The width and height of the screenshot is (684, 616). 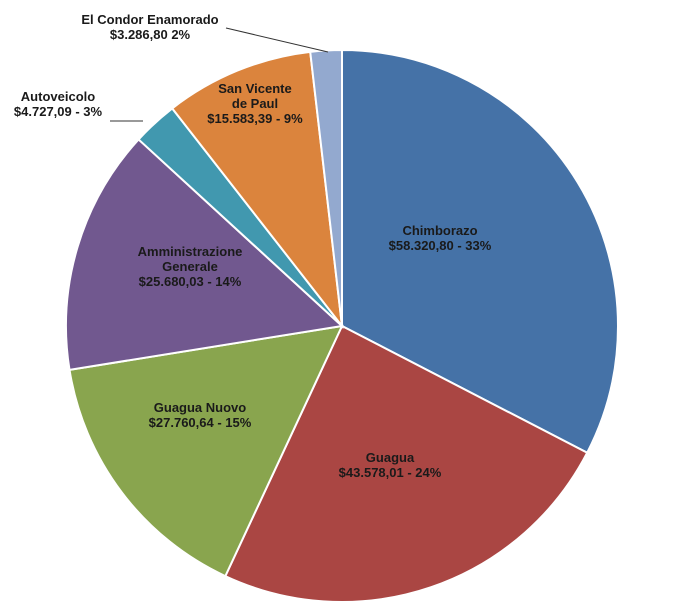 What do you see at coordinates (219, 74) in the screenshot?
I see `leader-lines-layer` at bounding box center [219, 74].